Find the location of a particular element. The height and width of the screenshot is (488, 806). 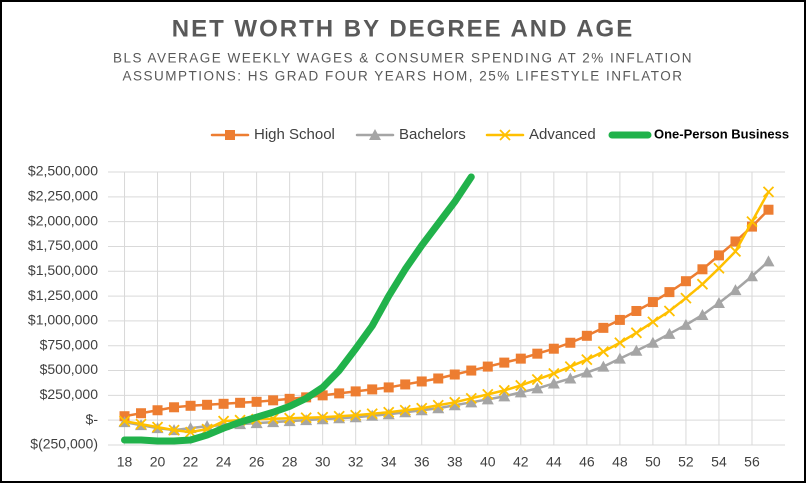

y-tick-label: $(250,000) is located at coordinates (64, 444).